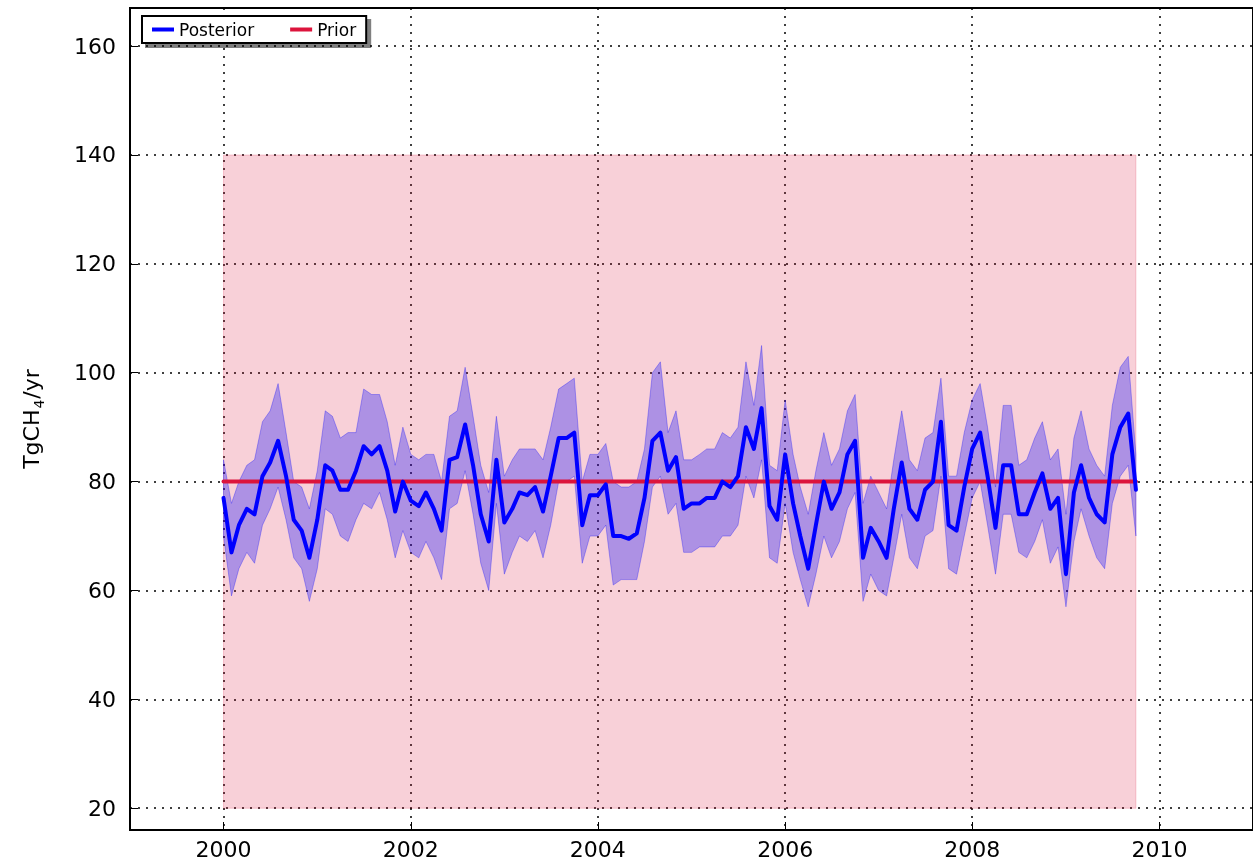  I want to click on y-tick-label: 60, so click(102, 590).